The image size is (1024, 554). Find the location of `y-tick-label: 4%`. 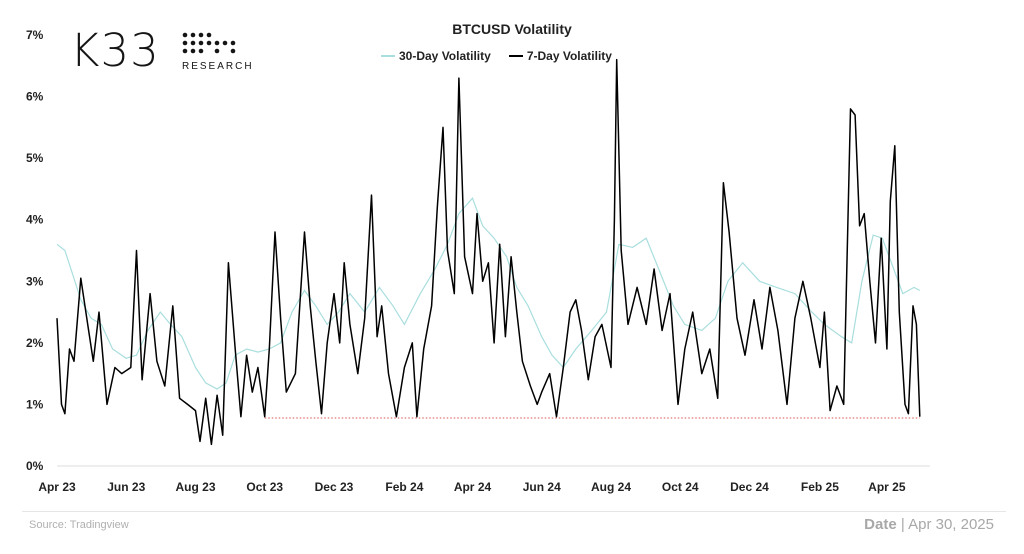

y-tick-label: 4% is located at coordinates (35, 220).